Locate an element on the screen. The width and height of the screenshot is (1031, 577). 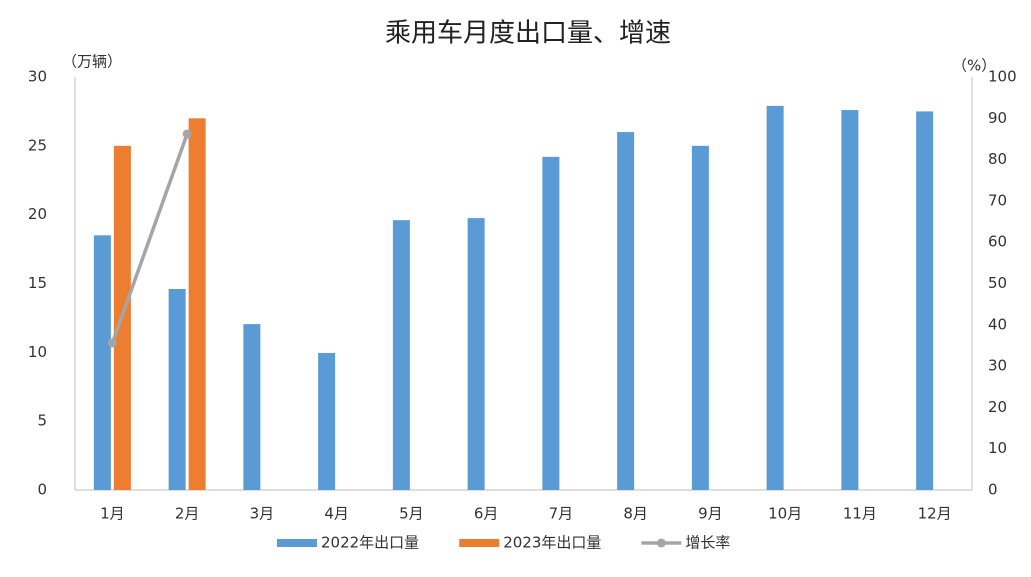
y2-tick-label: 50 is located at coordinates (997, 283).